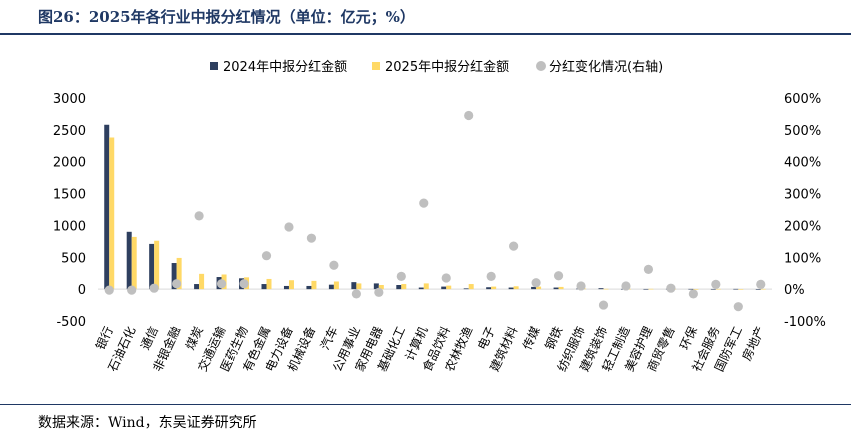  Describe the element at coordinates (802, 131) in the screenshot. I see `right-tick-label: 500%` at that location.